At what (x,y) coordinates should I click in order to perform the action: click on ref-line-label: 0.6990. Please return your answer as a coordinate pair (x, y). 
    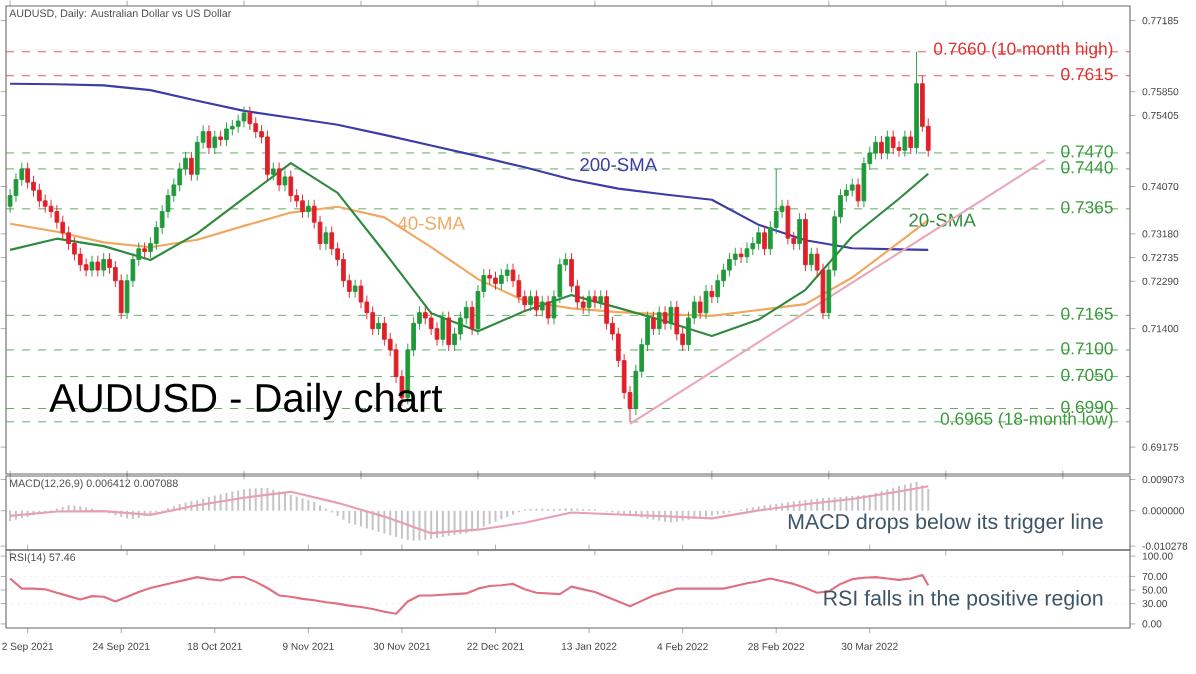
    Looking at the image, I should click on (1087, 407).